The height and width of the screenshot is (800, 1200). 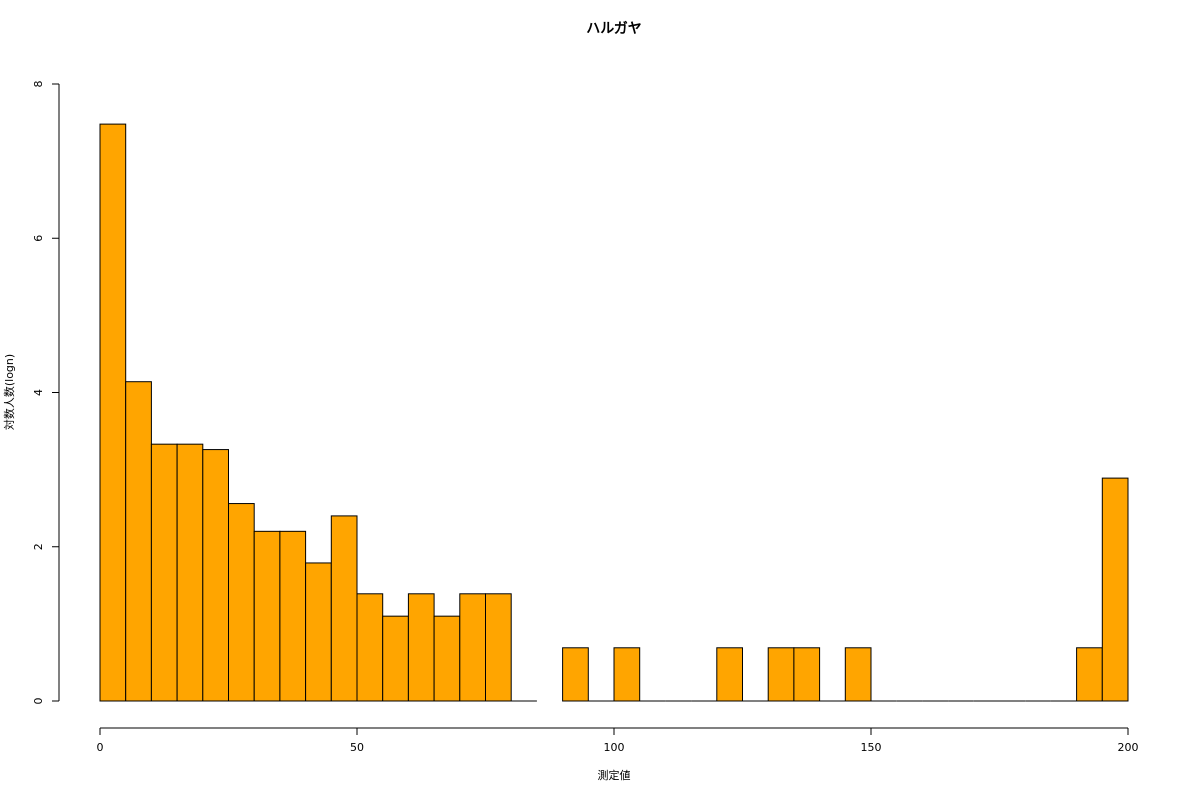 I want to click on x-tick-label: 100, so click(x=614, y=747).